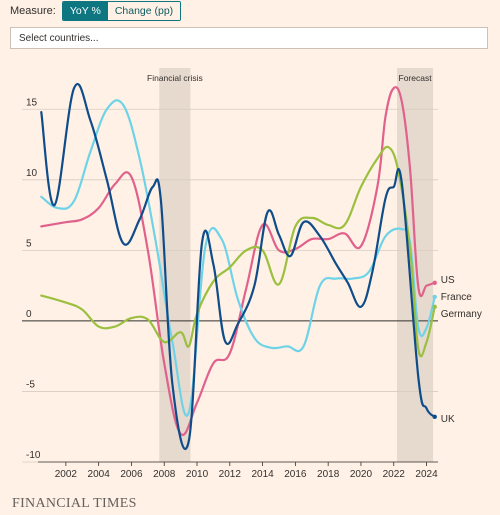 This screenshot has width=500, height=515. What do you see at coordinates (328, 474) in the screenshot?
I see `x-tick-label: 2018` at bounding box center [328, 474].